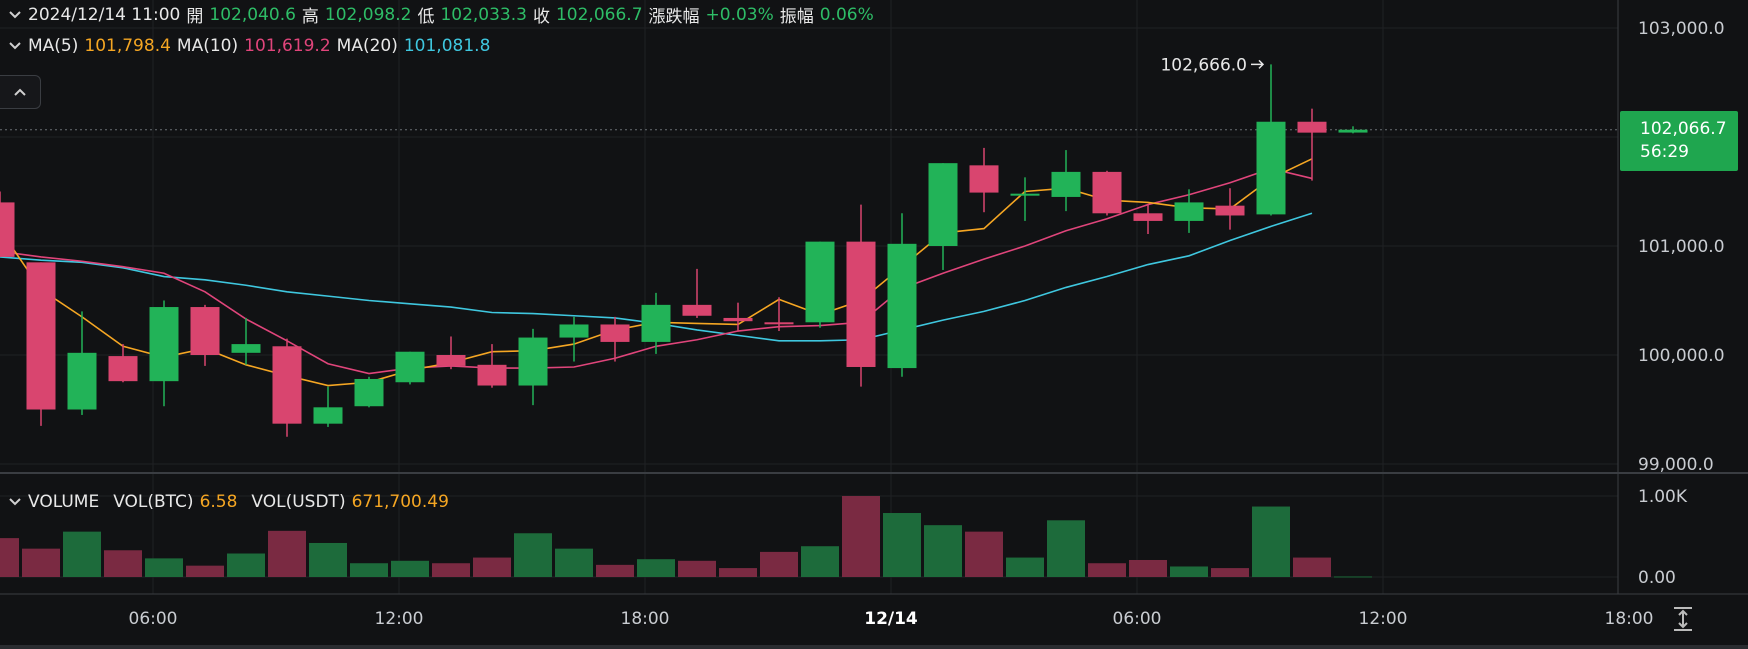  I want to click on price-tick-label: 101,000.0, so click(1681, 247).